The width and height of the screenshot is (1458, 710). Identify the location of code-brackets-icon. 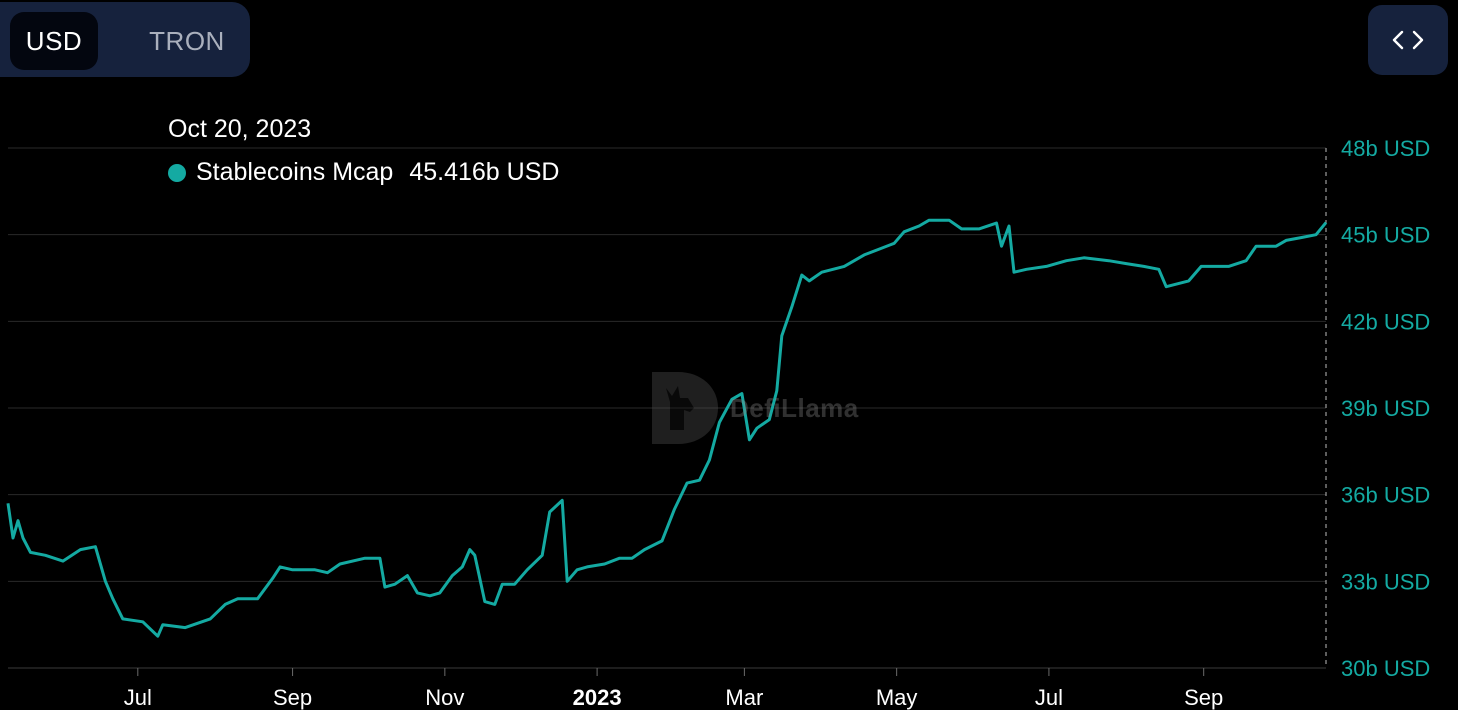
(1408, 40).